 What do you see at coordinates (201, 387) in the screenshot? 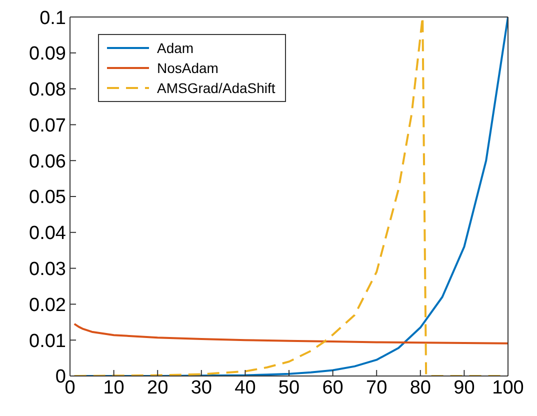
I see `x-tick-label: 30` at bounding box center [201, 387].